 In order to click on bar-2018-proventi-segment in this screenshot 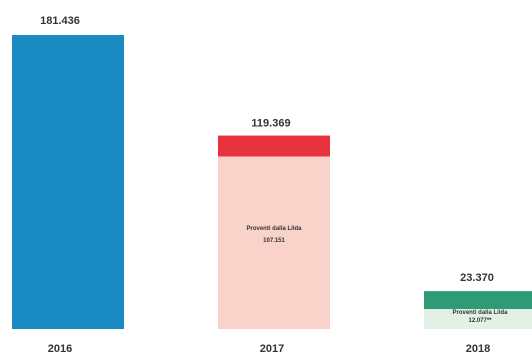, I will do `click(478, 319)`.